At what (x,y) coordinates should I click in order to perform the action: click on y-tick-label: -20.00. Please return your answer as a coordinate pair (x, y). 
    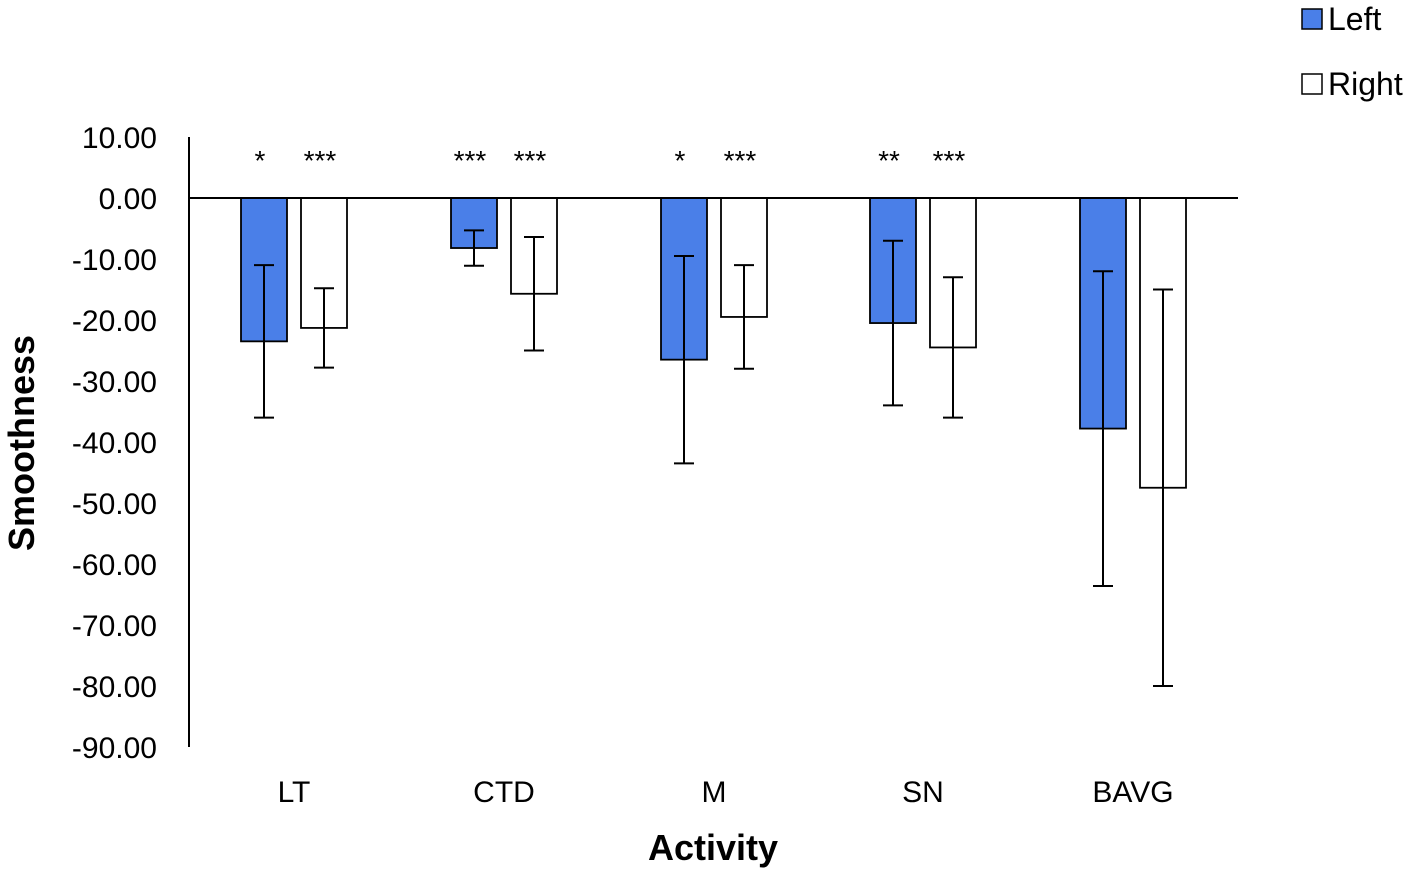
    Looking at the image, I should click on (114, 321).